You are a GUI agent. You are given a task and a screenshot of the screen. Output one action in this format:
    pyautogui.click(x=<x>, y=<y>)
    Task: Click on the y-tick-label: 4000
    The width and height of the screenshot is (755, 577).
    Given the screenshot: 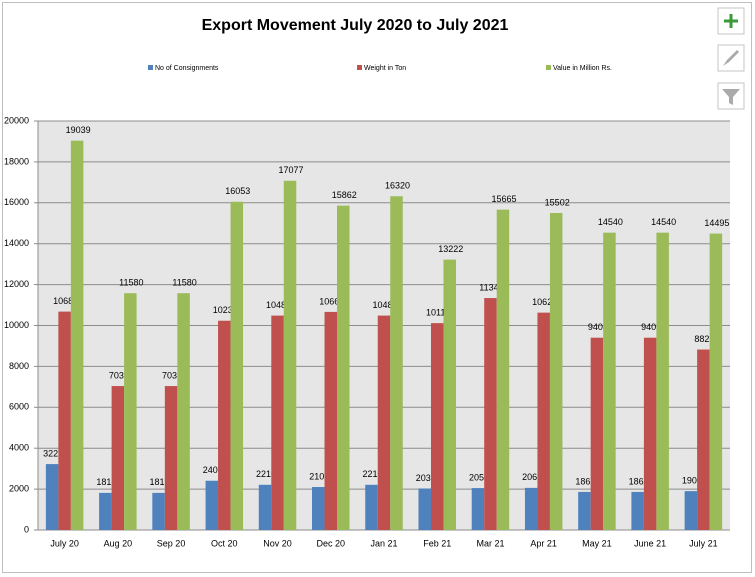 What is the action you would take?
    pyautogui.click(x=19, y=448)
    